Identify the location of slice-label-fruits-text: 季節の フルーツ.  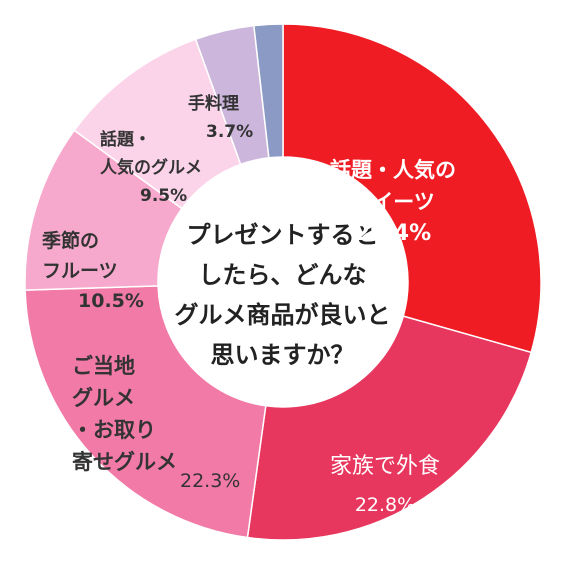
(80, 256).